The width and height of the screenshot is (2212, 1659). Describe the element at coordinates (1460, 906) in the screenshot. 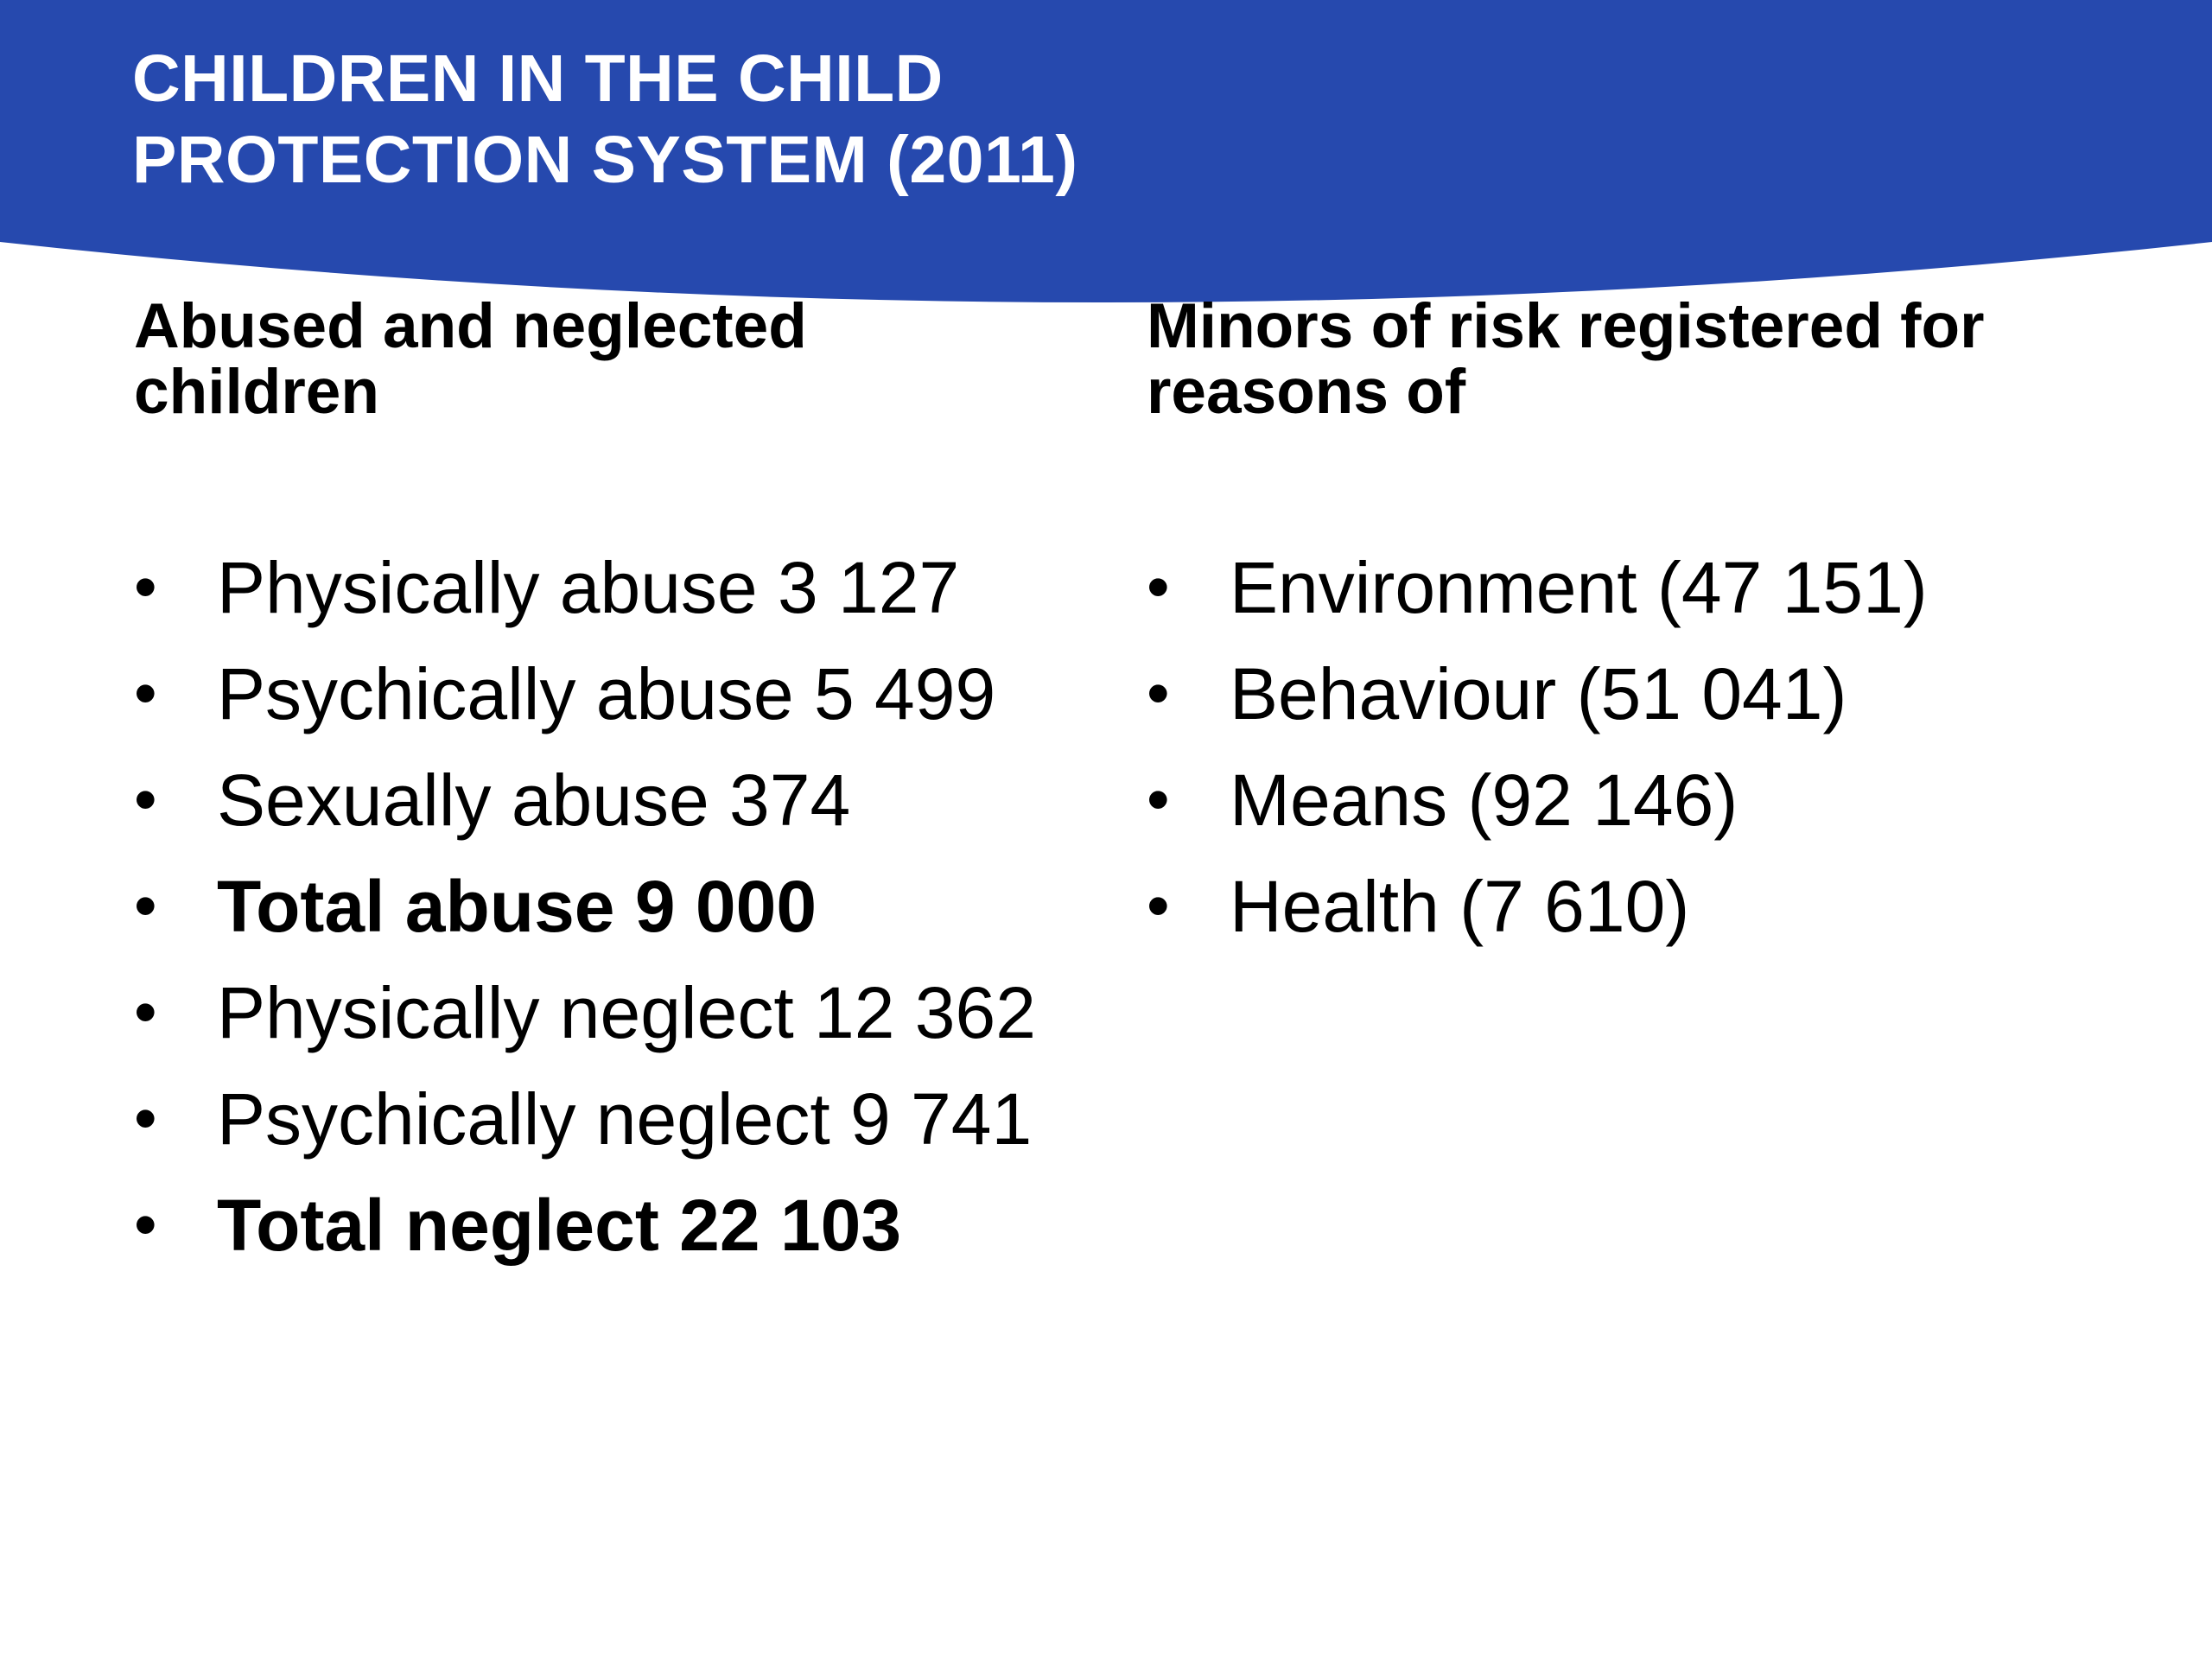

I see `list-item-text: Health (7 610)` at that location.